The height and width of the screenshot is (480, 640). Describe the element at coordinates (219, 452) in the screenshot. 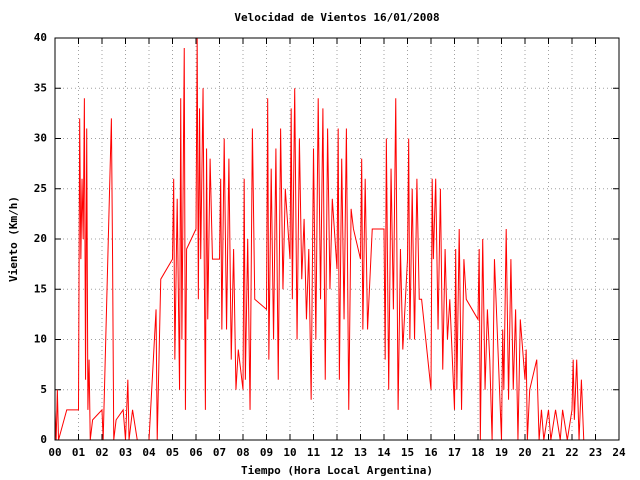

I see `x-tick-label: 07` at that location.